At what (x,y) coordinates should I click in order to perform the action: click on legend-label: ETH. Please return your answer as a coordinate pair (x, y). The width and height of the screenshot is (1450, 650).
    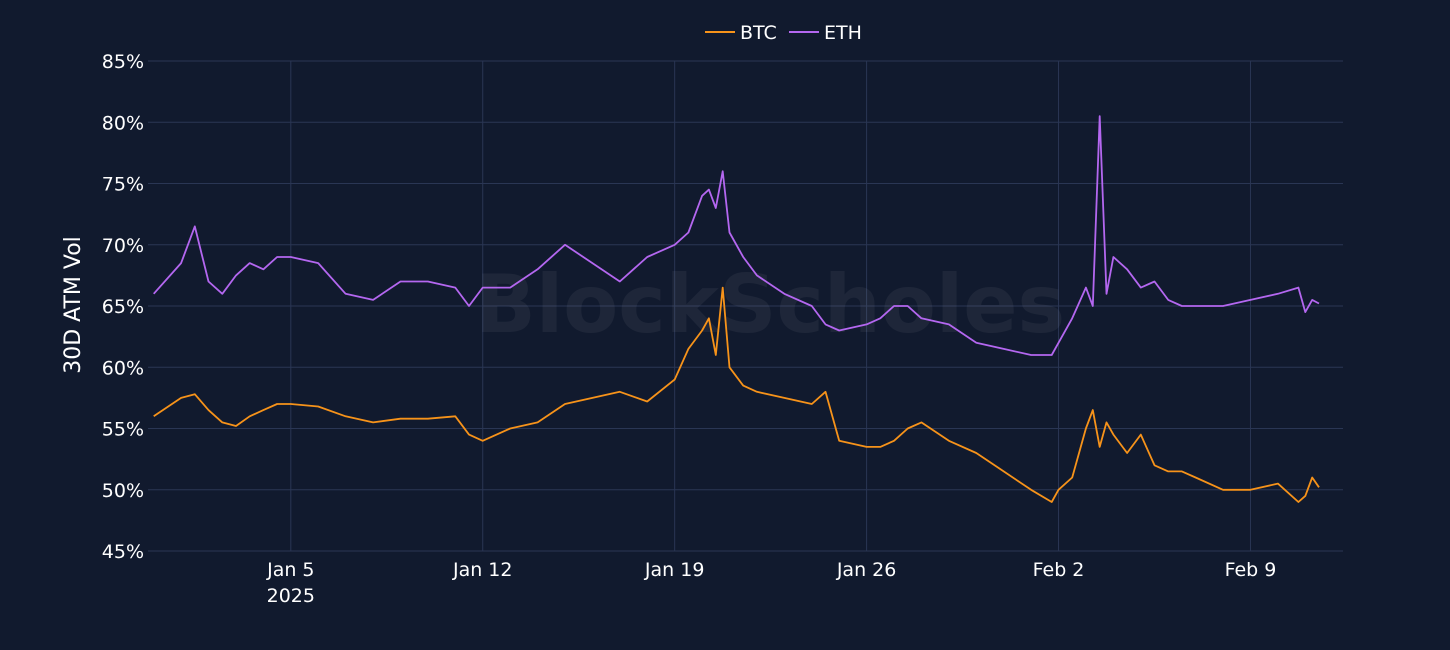
    Looking at the image, I should click on (843, 33).